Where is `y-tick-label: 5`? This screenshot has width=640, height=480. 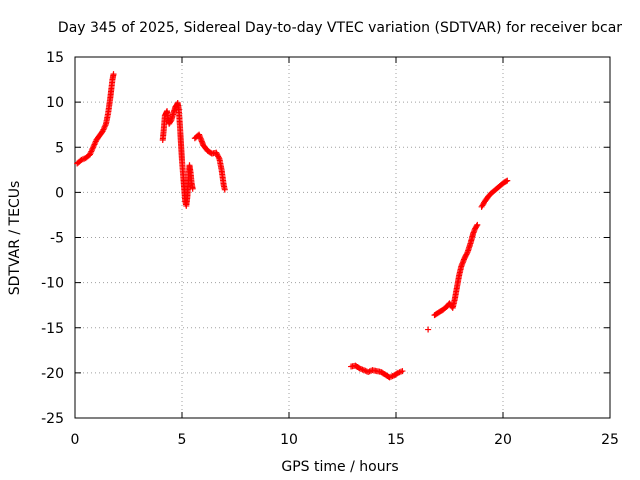
y-tick-label: 5 is located at coordinates (59, 148).